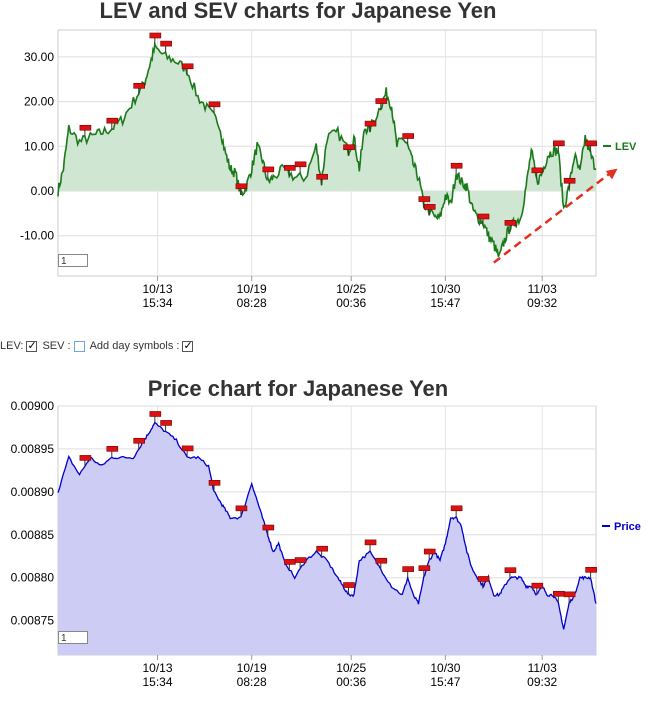 This screenshot has height=702, width=656. What do you see at coordinates (56, 346) in the screenshot?
I see `sev-checkbox-label: SEV :` at bounding box center [56, 346].